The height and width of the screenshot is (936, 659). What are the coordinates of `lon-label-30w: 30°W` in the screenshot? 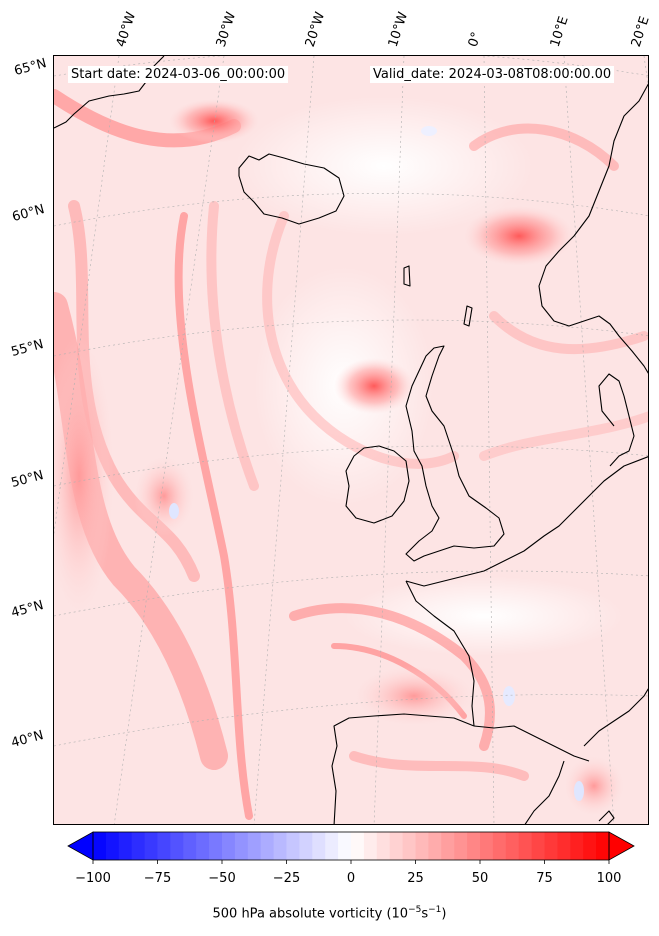 It's located at (226, 29).